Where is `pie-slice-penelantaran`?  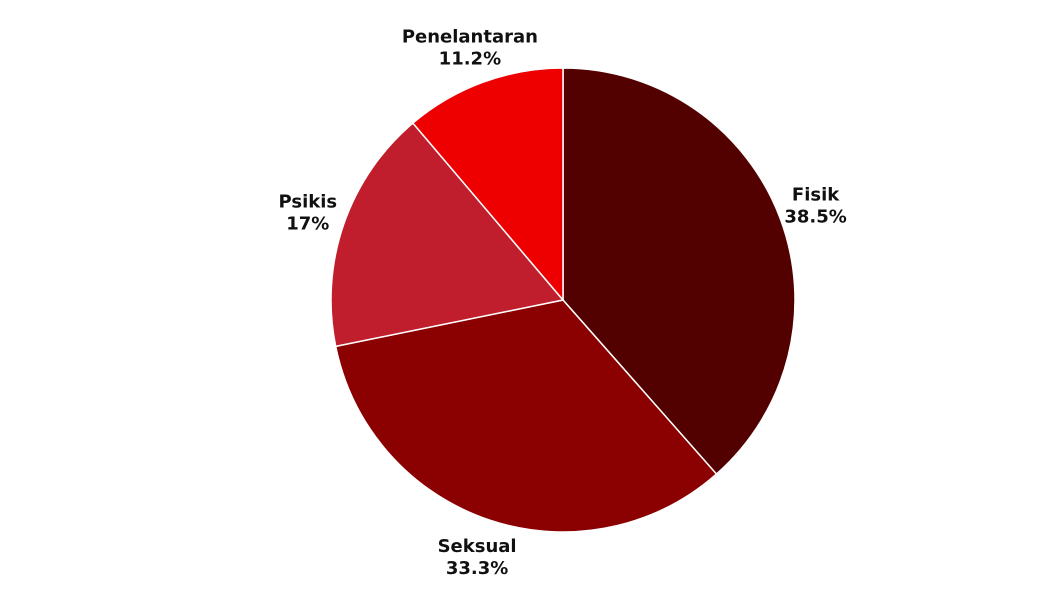
pie-slice-penelantaran is located at coordinates (487, 185).